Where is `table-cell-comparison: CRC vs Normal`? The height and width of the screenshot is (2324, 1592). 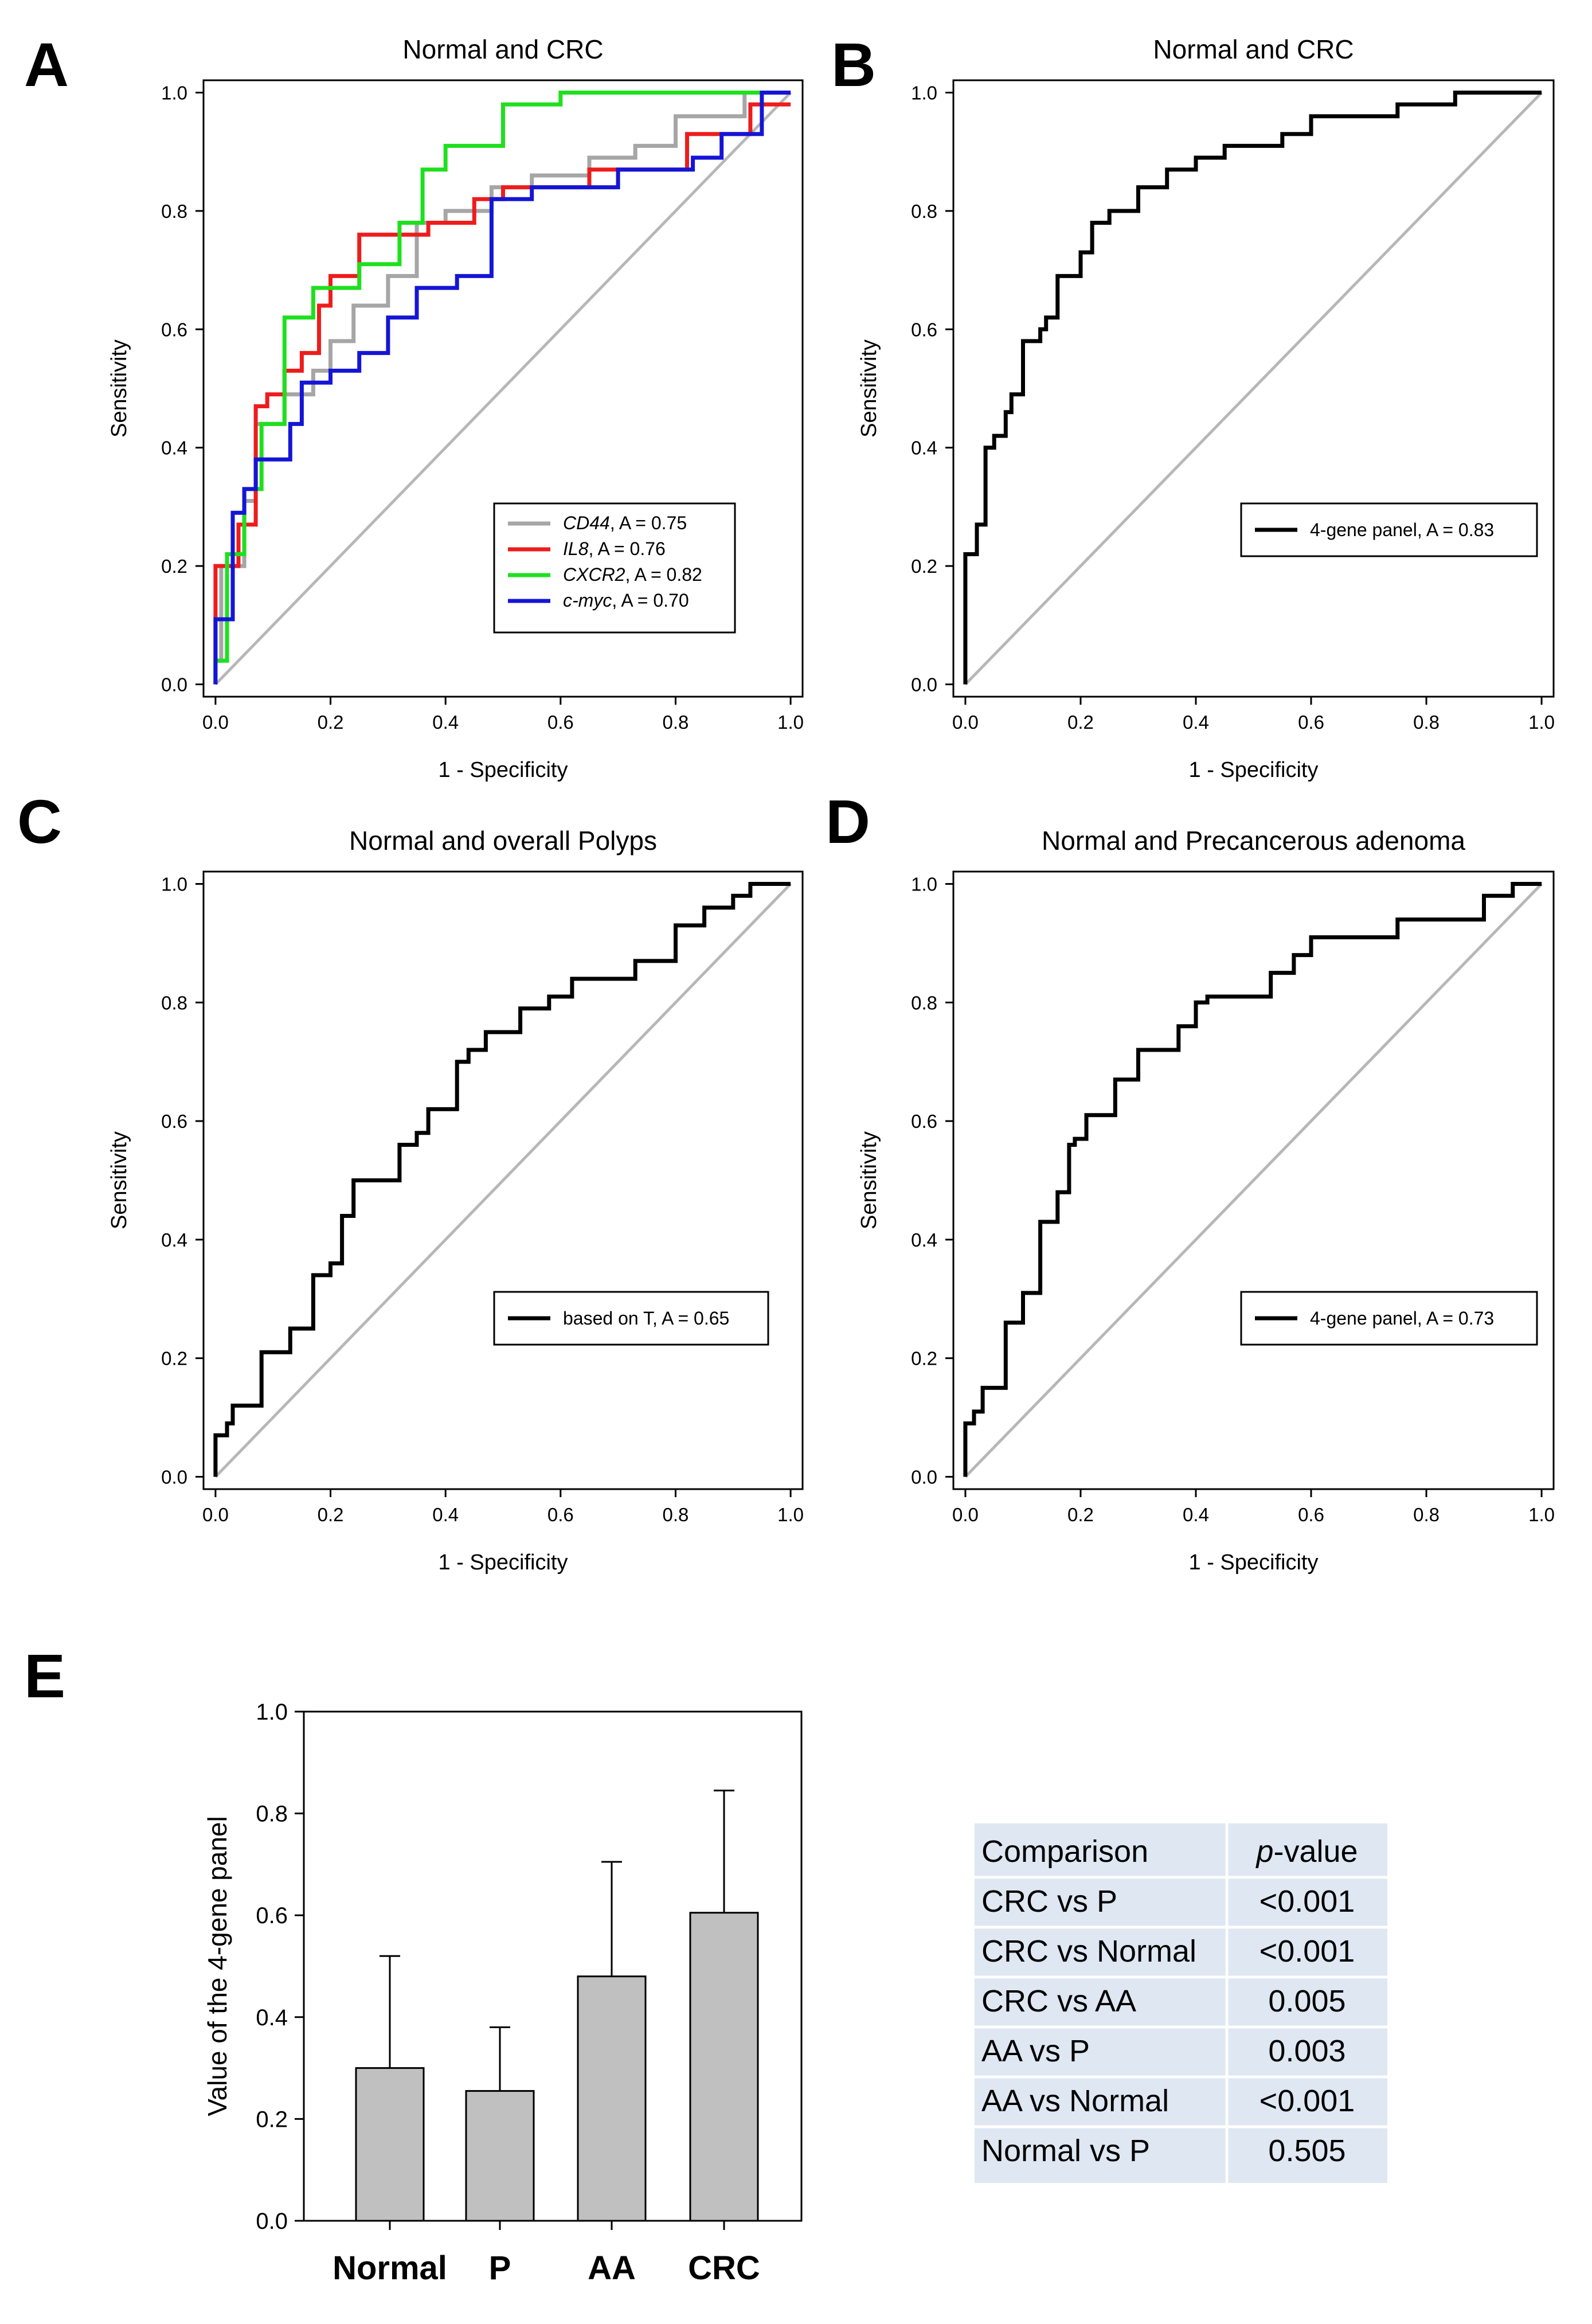 table-cell-comparison: CRC vs Normal is located at coordinates (1088, 1951).